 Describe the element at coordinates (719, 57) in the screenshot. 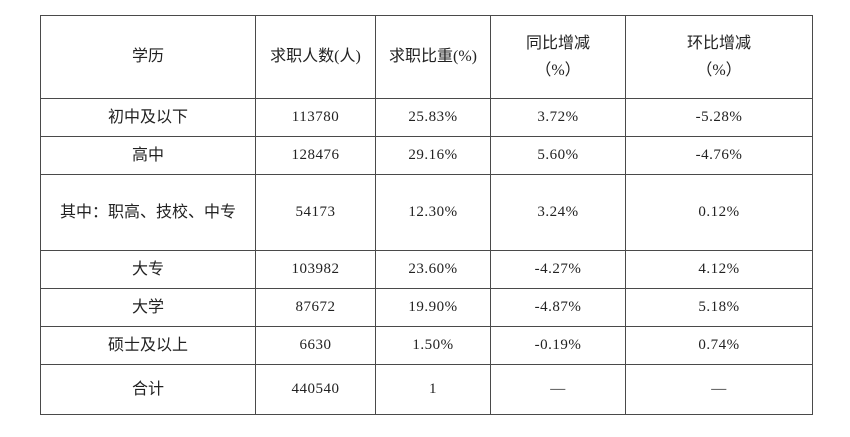

I see `header-mom-change: 环比增减 （%）` at that location.